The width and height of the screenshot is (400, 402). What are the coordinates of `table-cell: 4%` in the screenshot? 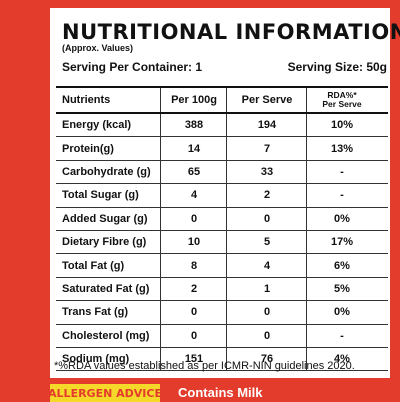 It's located at (341, 359).